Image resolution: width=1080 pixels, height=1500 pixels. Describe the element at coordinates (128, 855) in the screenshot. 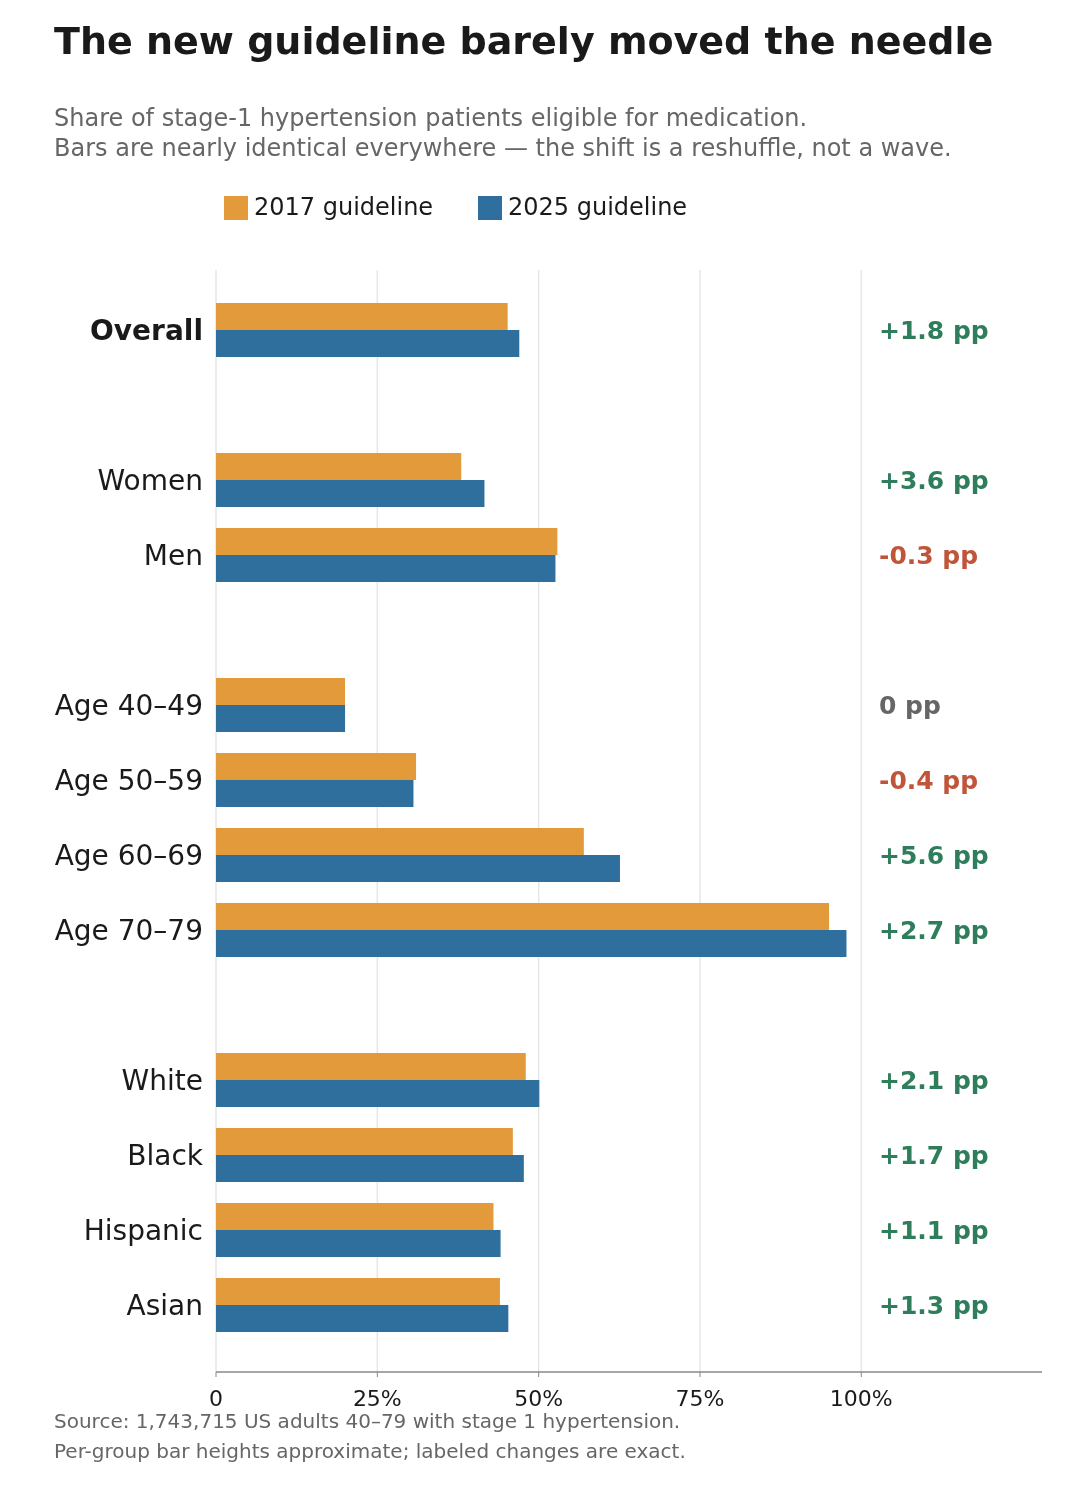

I see `y-tick-label: Age 60–69` at that location.